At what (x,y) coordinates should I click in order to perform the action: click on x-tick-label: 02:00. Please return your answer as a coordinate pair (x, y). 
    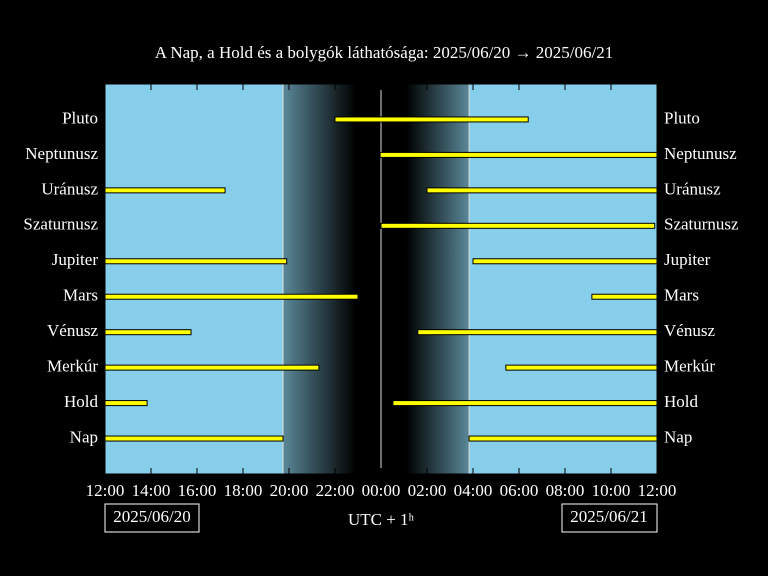
    Looking at the image, I should click on (427, 490).